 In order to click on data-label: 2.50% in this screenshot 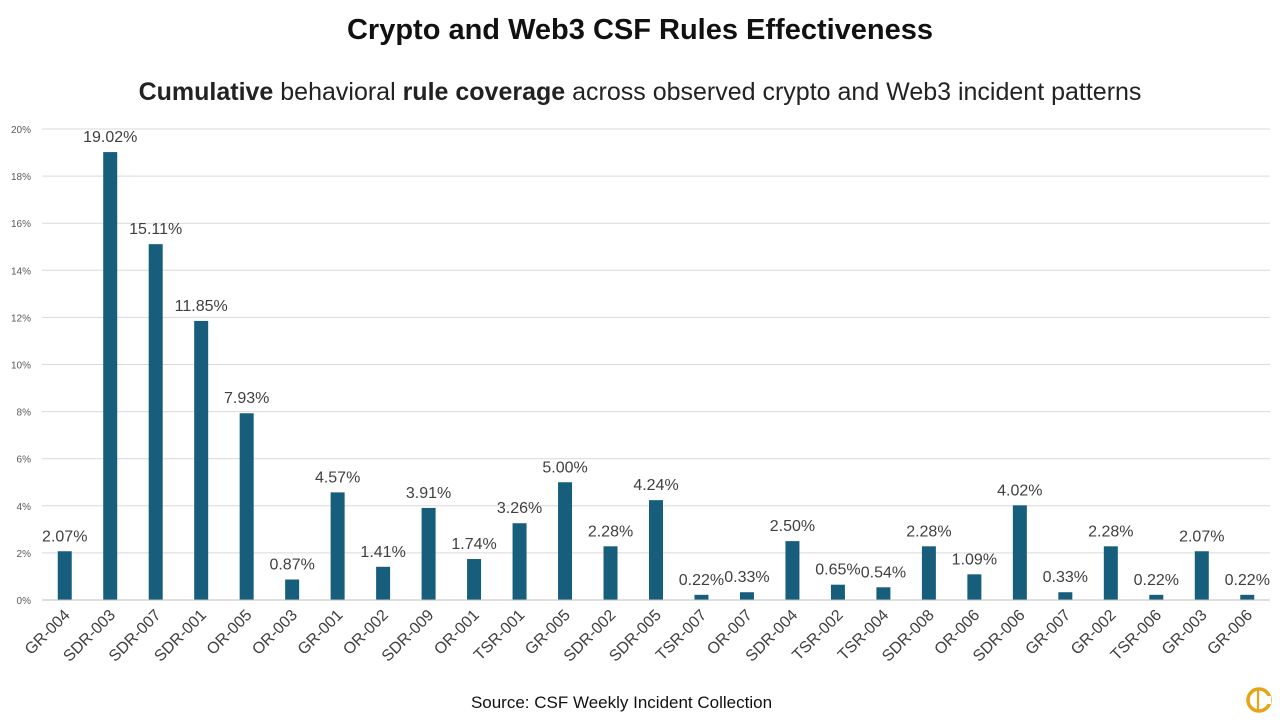, I will do `click(792, 526)`.